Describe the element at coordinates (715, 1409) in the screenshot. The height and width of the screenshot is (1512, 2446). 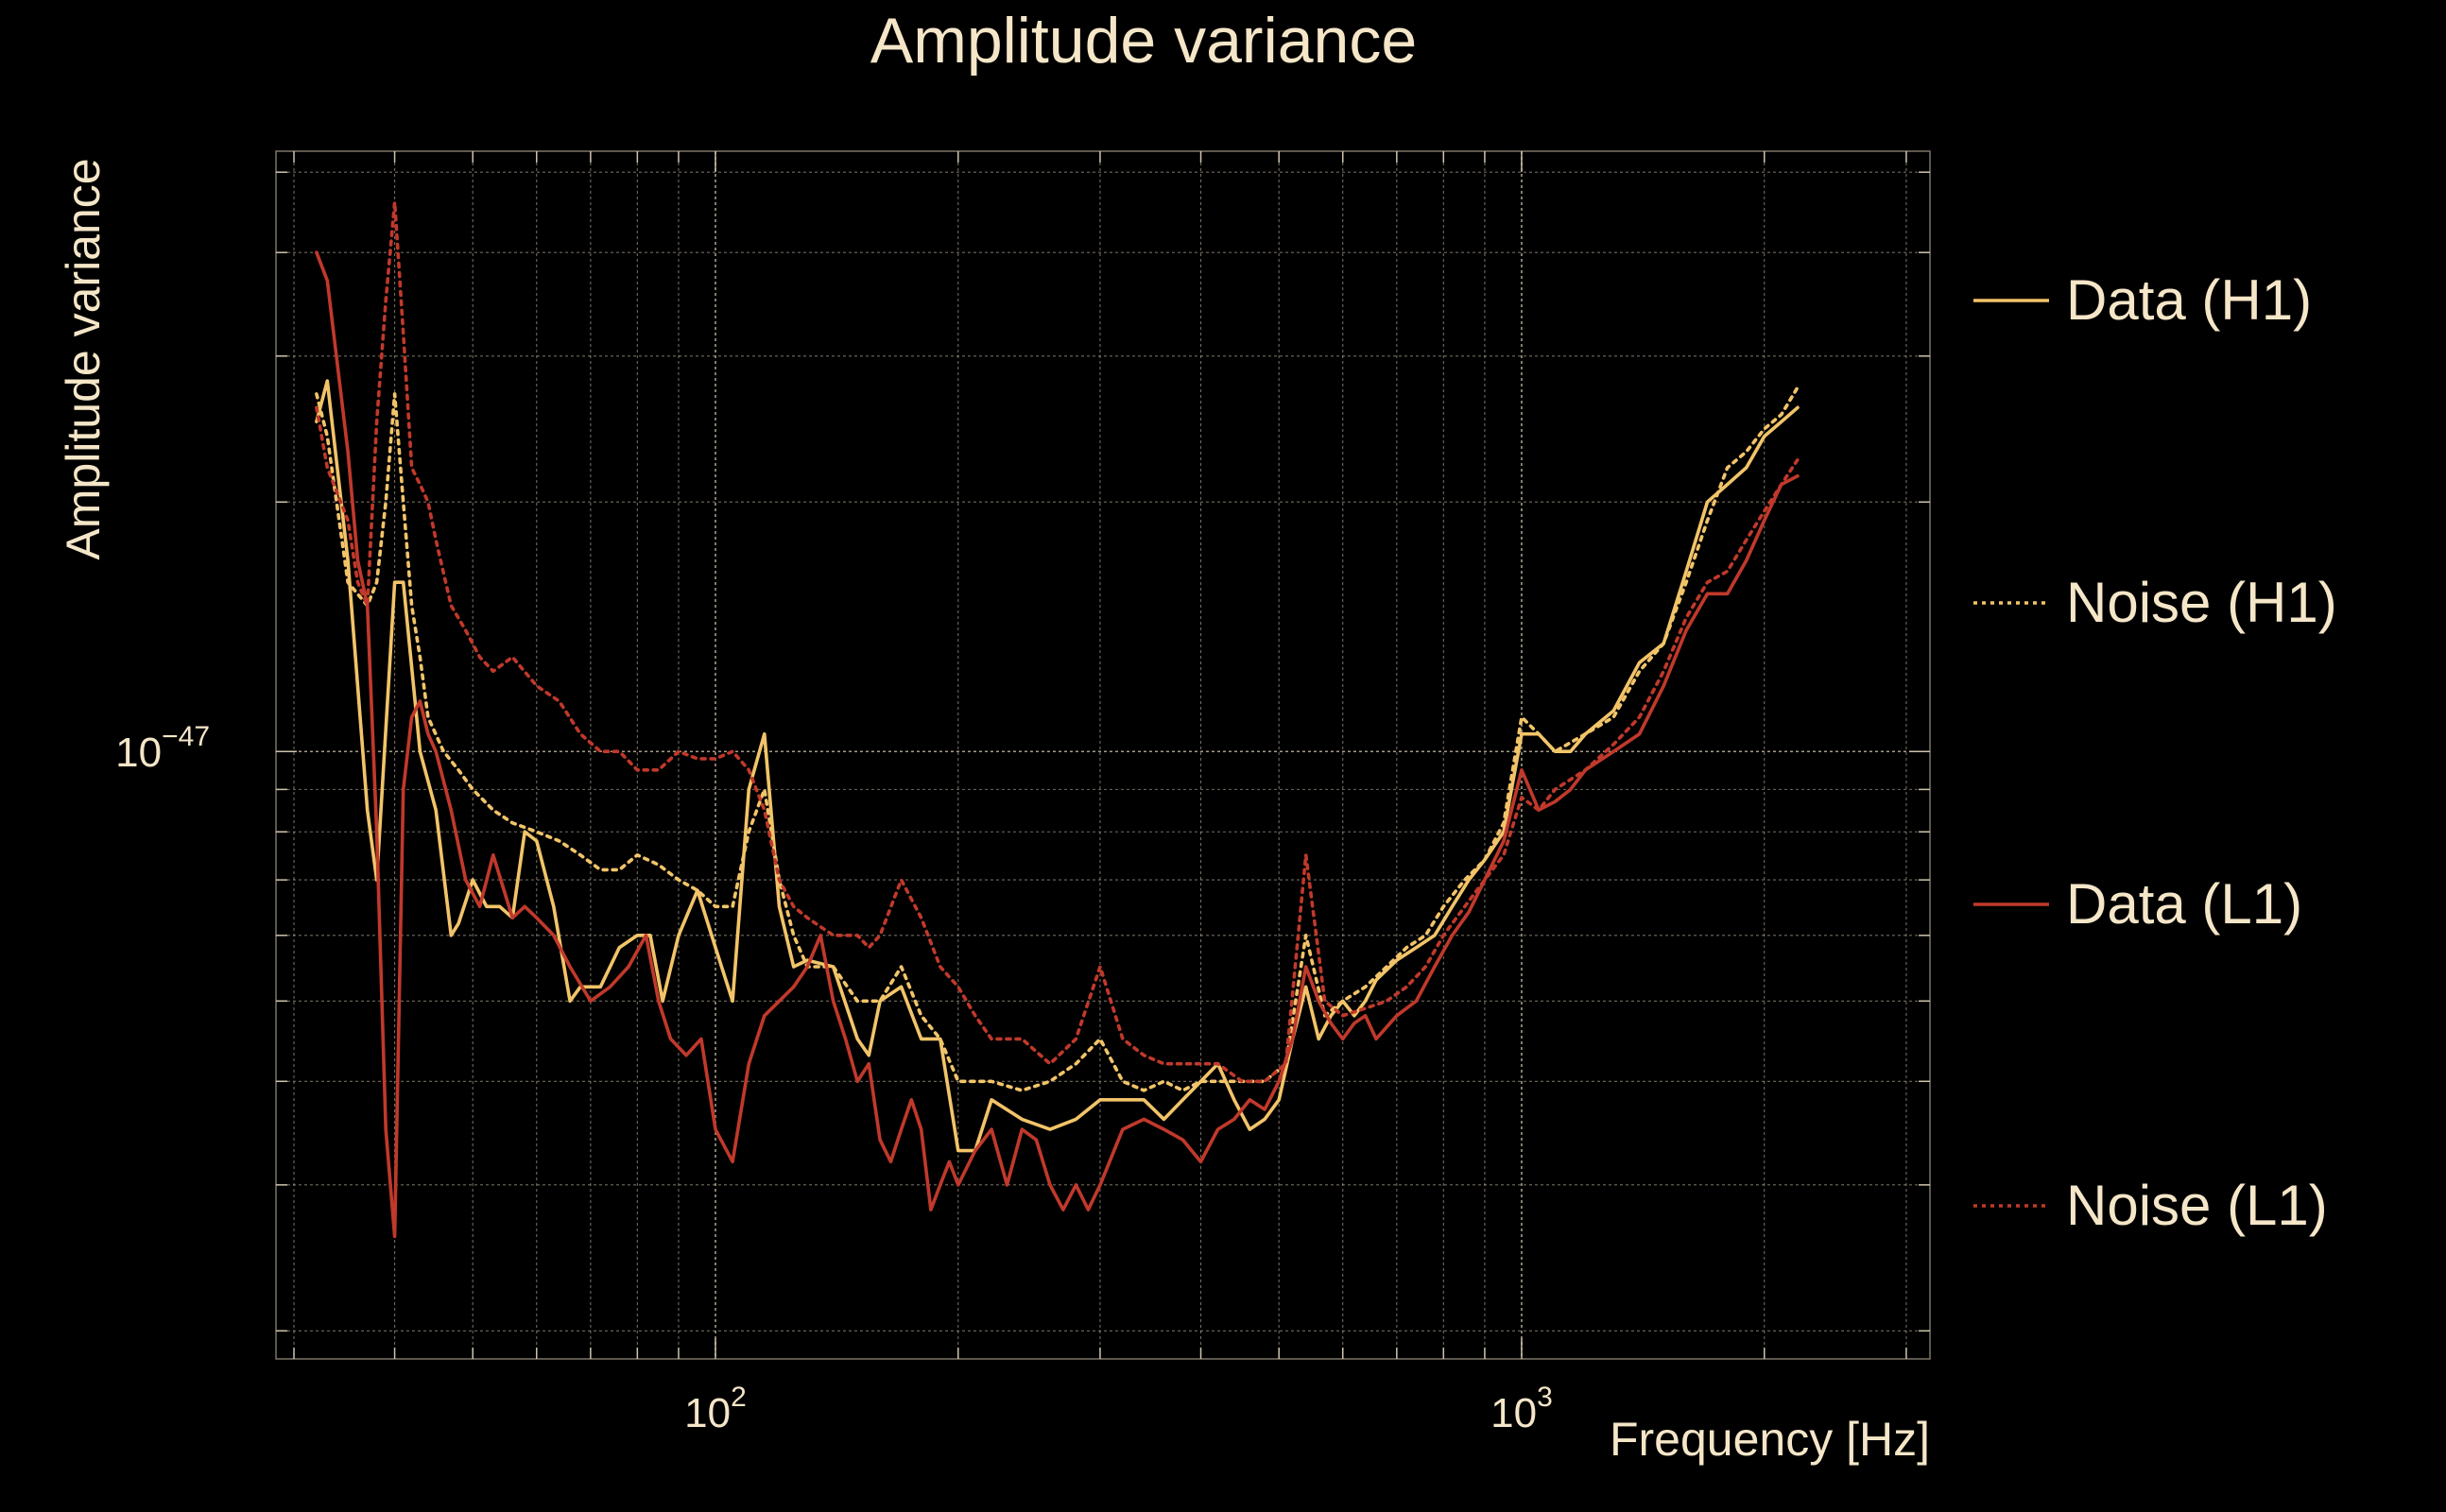
I see `x-tick-label: 10²` at that location.